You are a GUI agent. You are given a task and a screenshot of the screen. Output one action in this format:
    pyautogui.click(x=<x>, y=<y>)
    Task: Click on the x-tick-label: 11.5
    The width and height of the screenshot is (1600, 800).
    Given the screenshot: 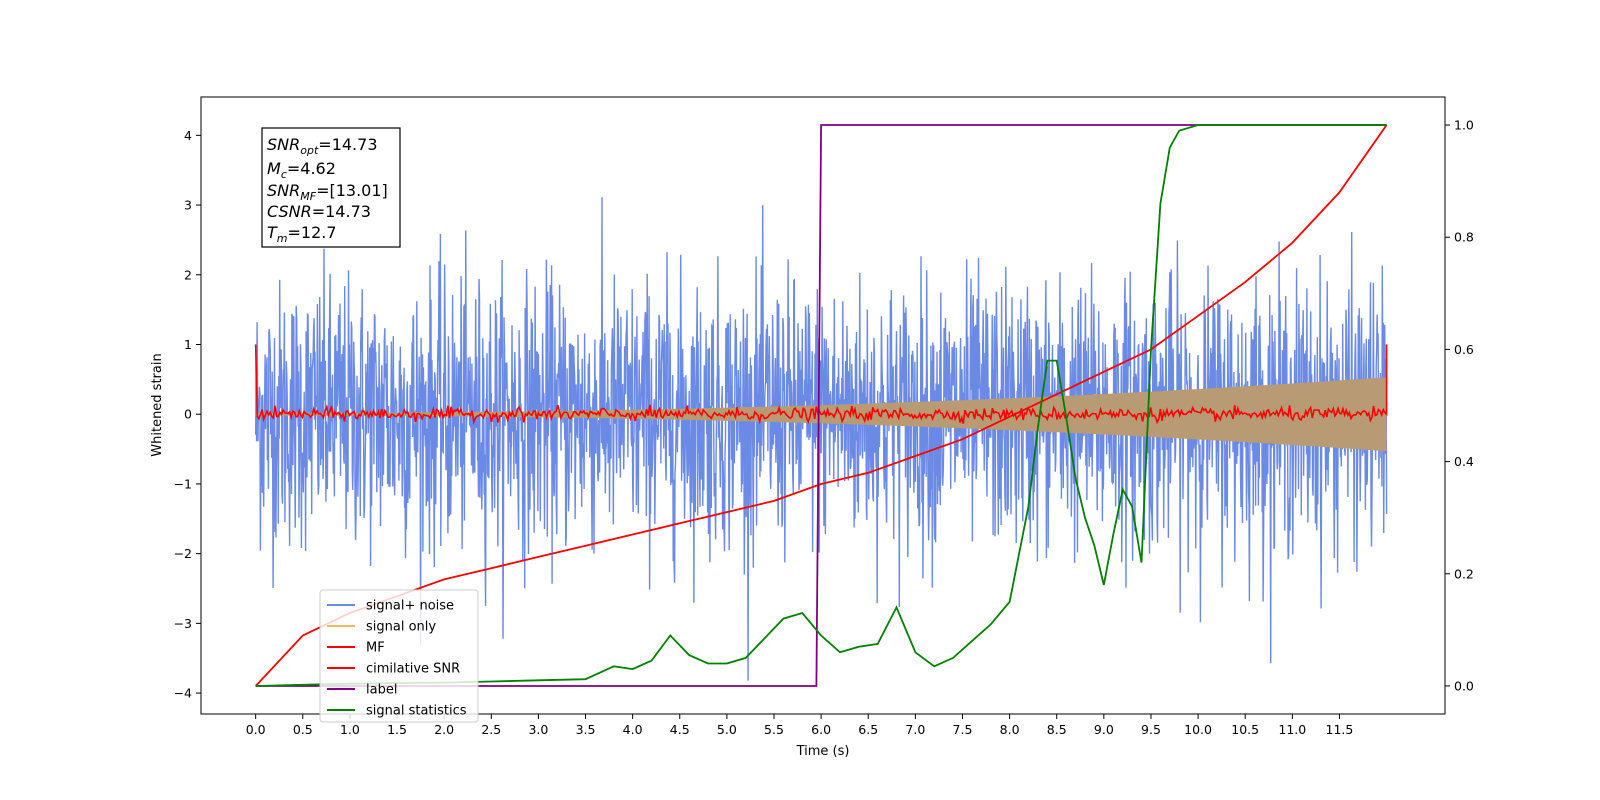 What is the action you would take?
    pyautogui.click(x=1340, y=729)
    